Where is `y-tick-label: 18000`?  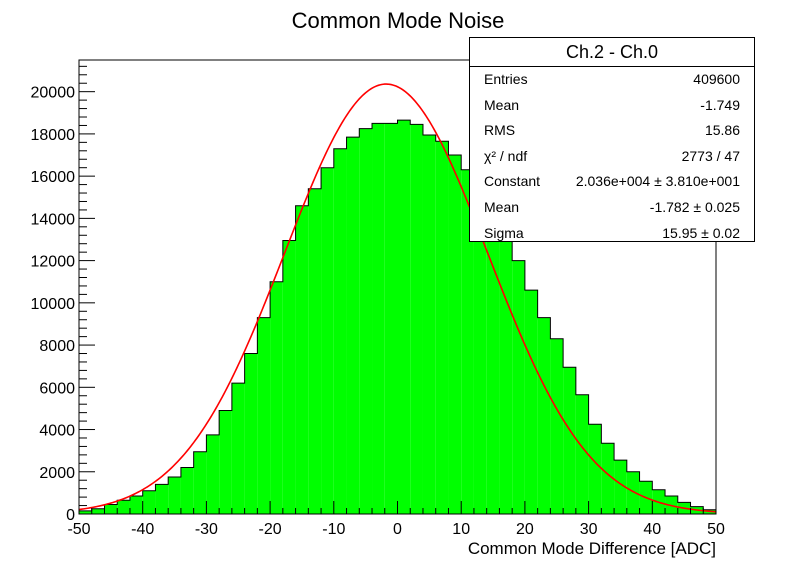
y-tick-label: 18000 is located at coordinates (53, 135).